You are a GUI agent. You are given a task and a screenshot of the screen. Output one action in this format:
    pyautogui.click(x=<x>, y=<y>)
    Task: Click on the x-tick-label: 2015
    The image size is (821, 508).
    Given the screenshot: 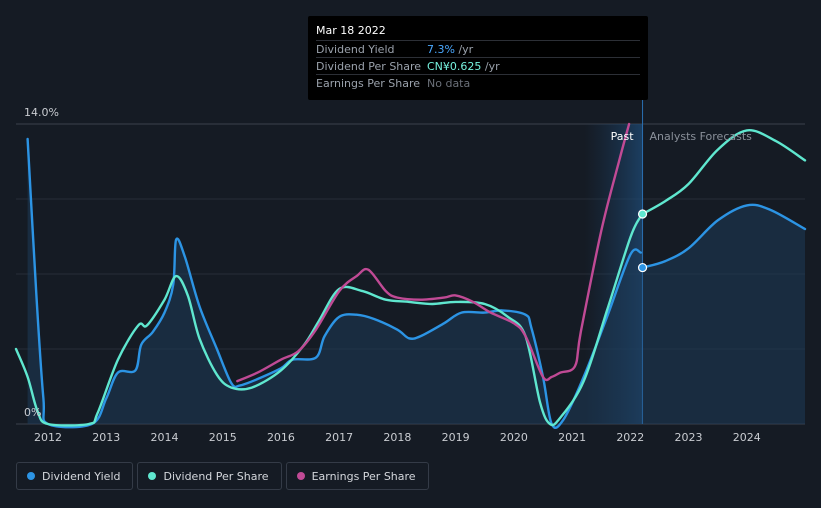 What is the action you would take?
    pyautogui.click(x=223, y=437)
    